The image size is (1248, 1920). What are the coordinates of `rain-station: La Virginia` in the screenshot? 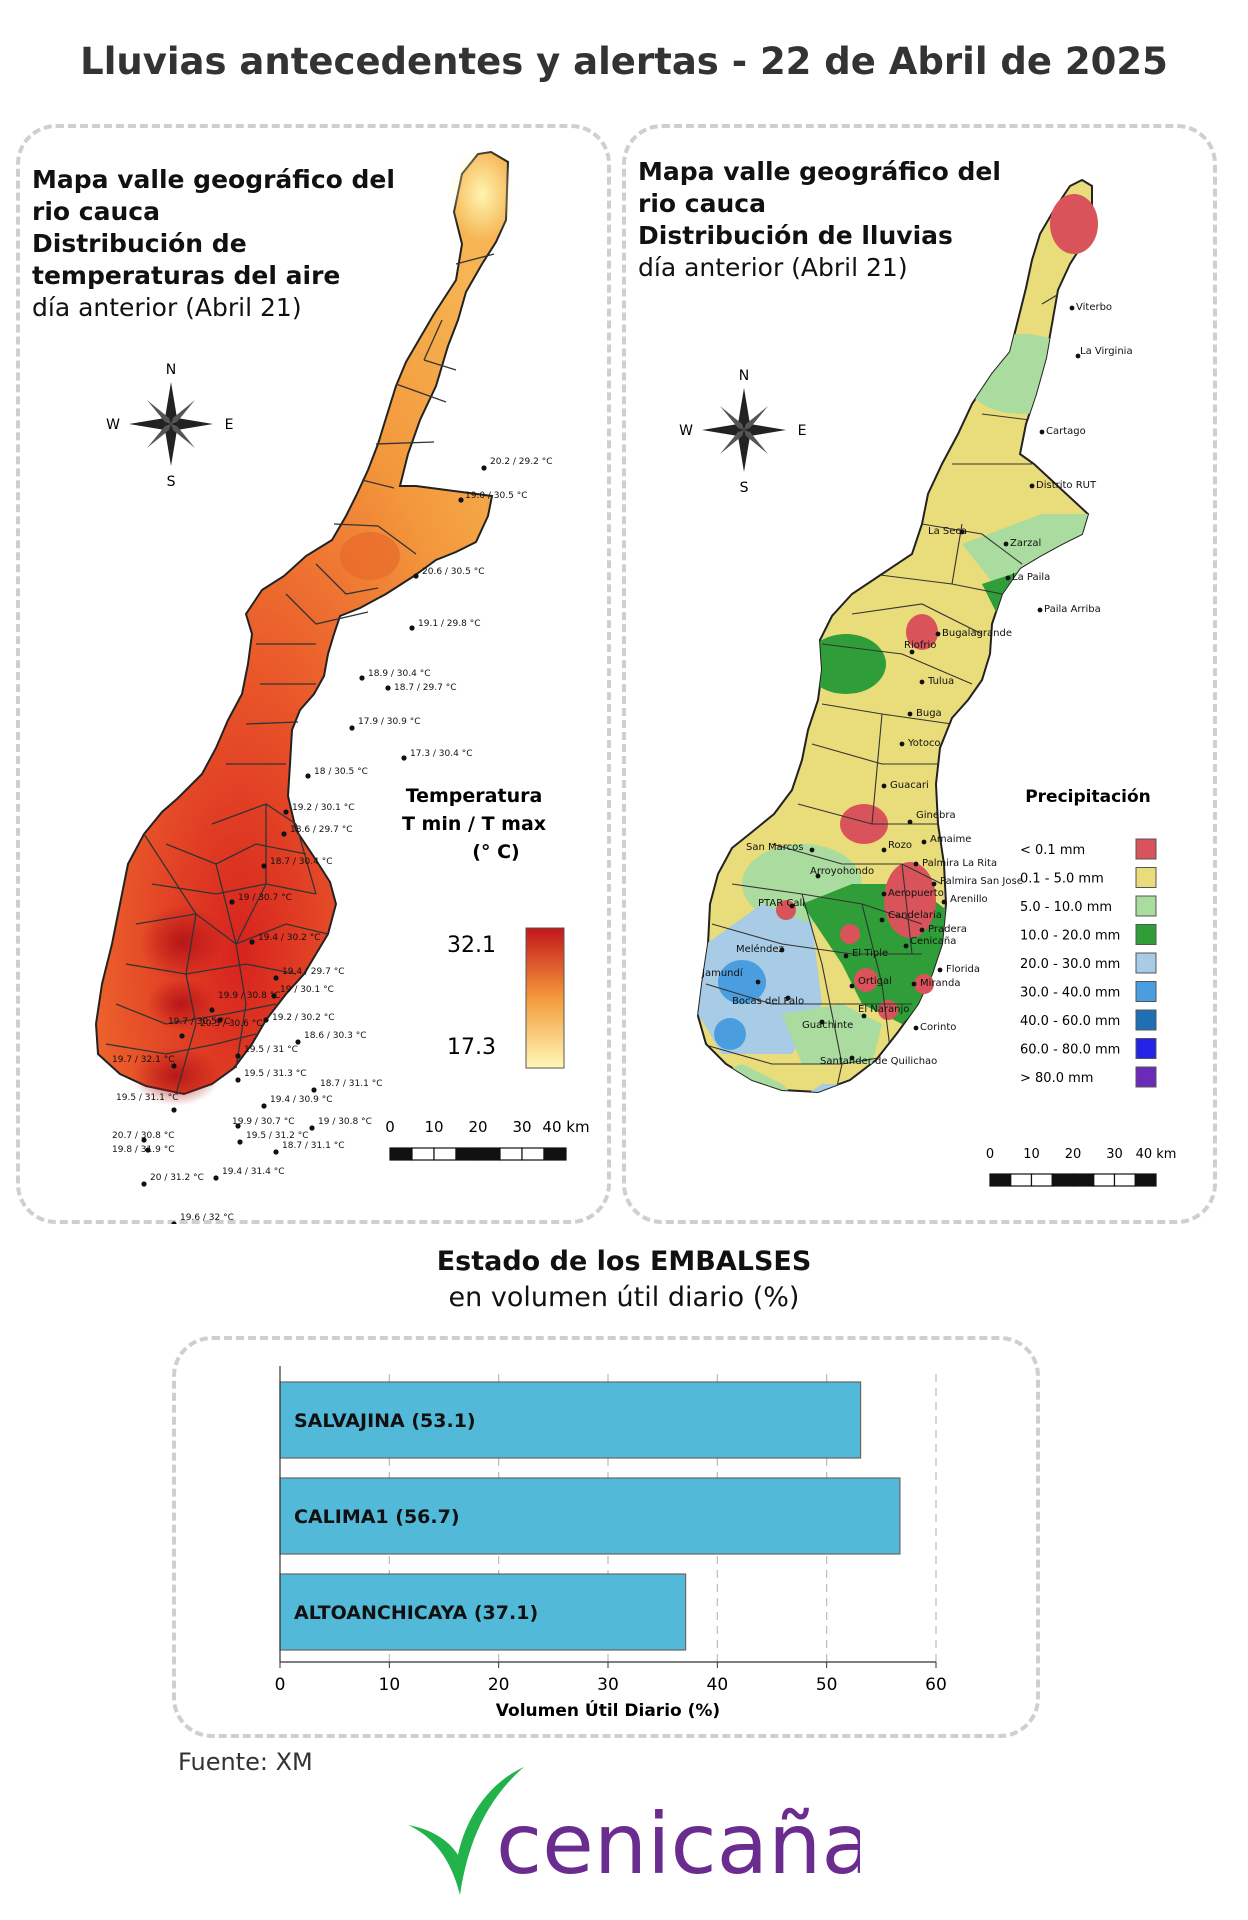 It's located at (1104, 352).